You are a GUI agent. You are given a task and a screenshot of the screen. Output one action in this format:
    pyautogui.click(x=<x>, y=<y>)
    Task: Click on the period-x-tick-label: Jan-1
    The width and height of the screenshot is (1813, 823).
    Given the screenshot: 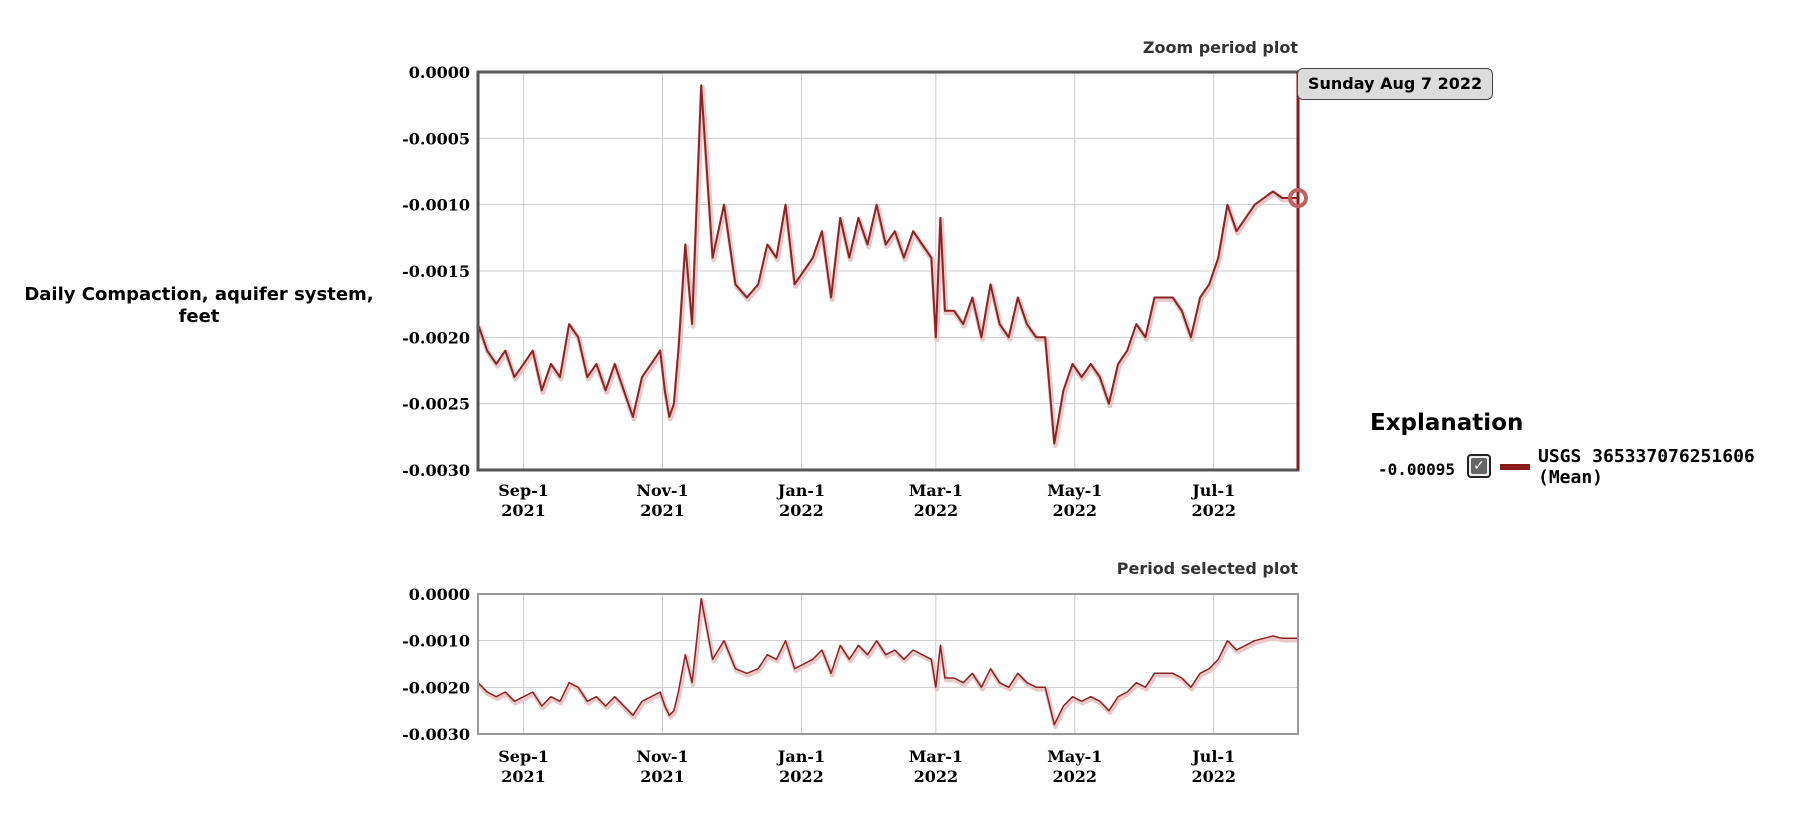 What is the action you would take?
    pyautogui.click(x=800, y=756)
    